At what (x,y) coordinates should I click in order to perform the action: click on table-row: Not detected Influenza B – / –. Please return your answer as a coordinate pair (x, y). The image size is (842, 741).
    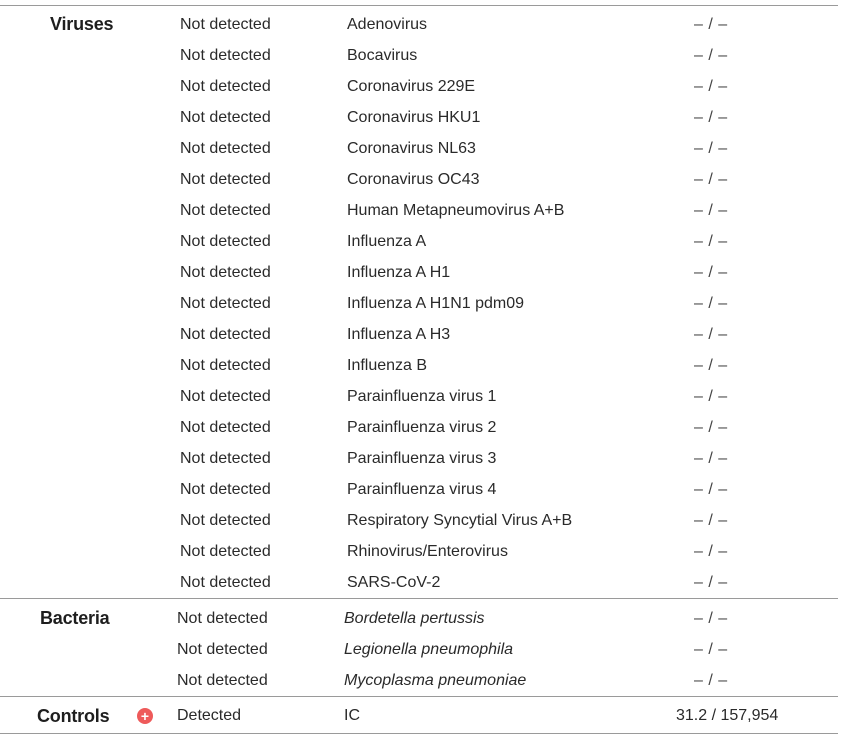
    Looking at the image, I should click on (421, 365).